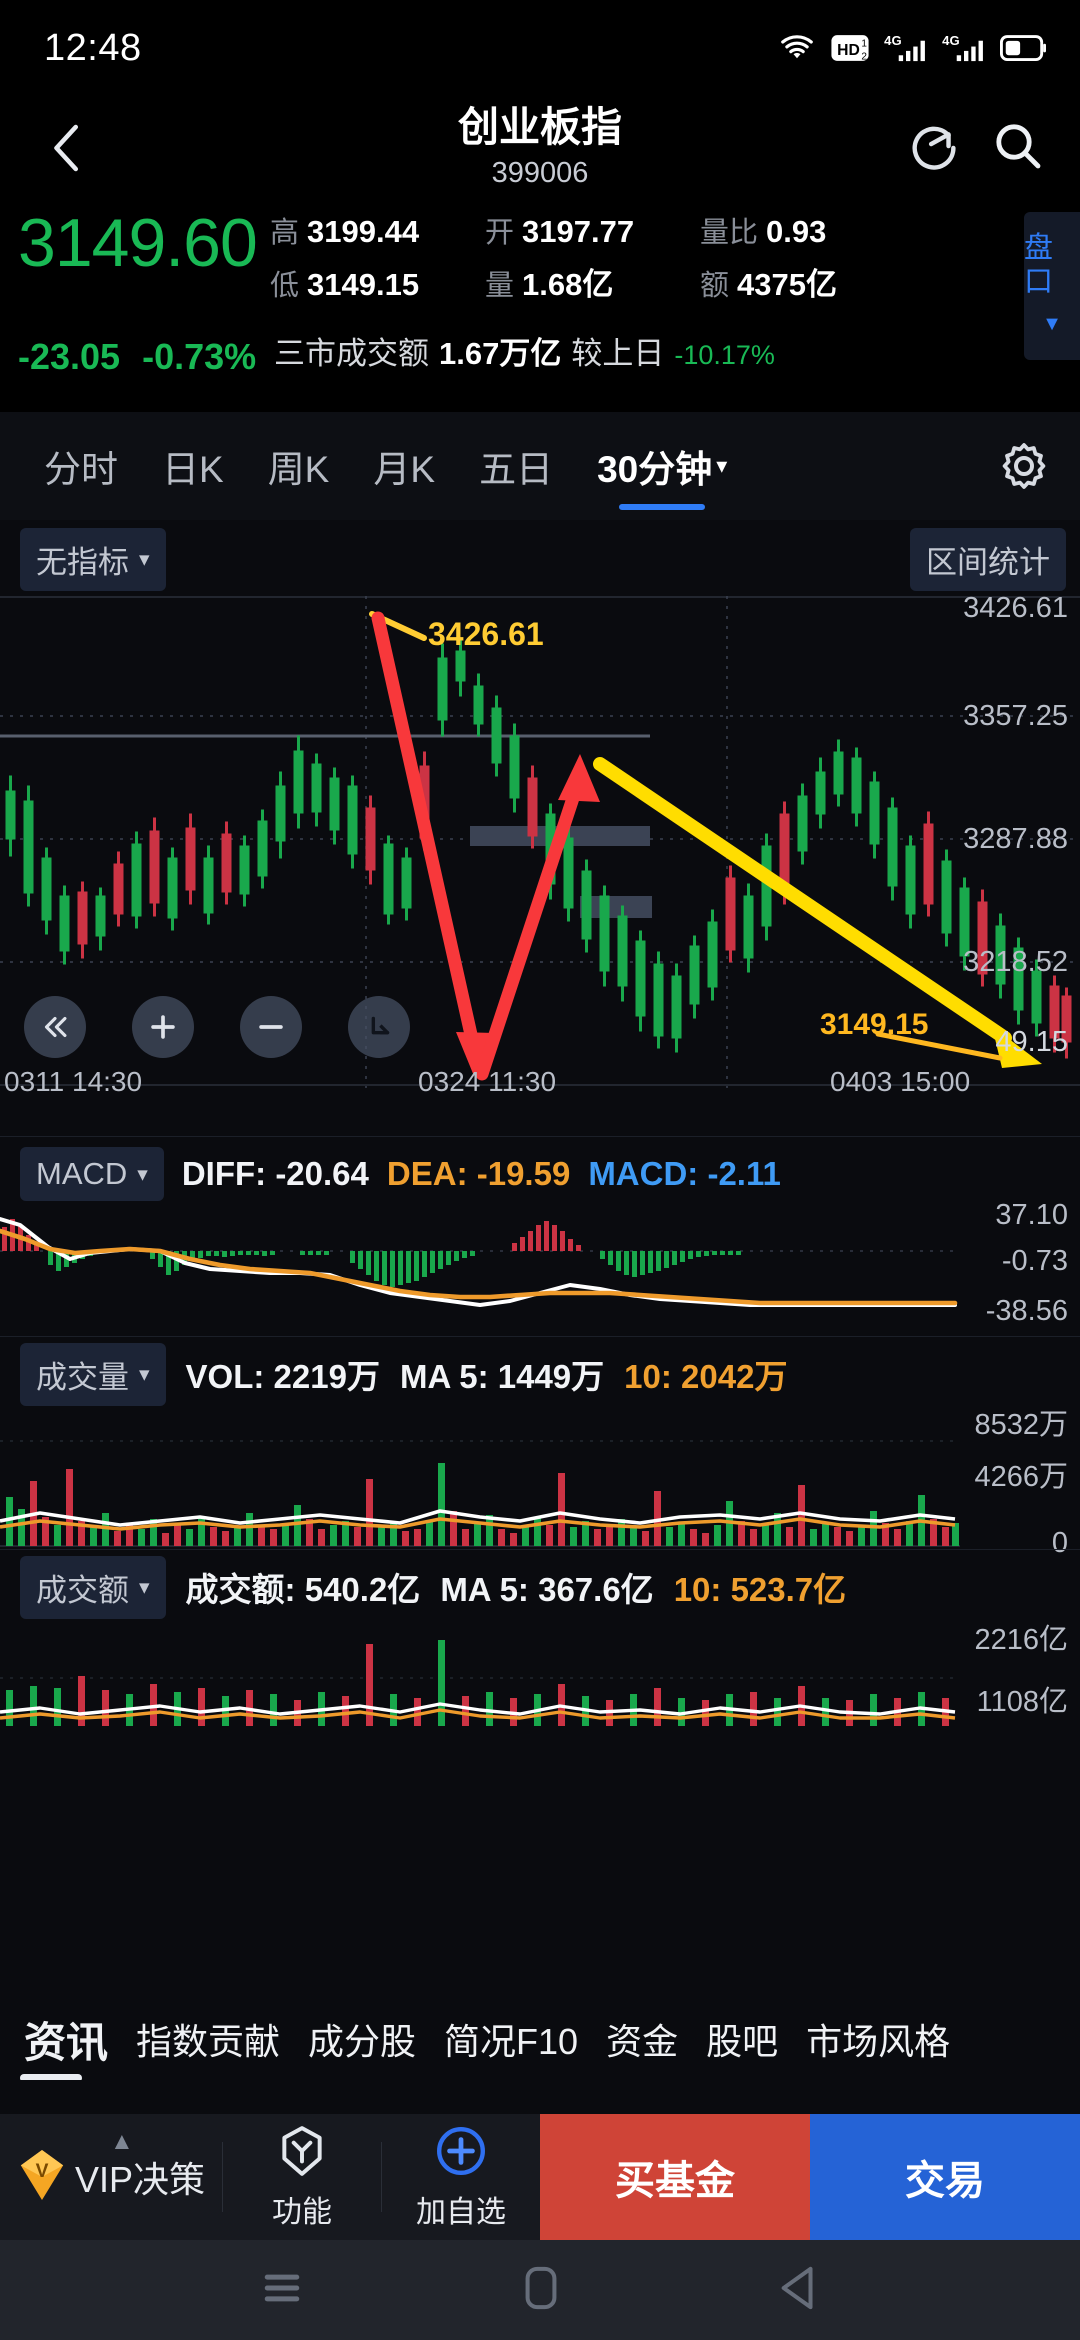 The width and height of the screenshot is (1080, 2340). Describe the element at coordinates (540, 1447) in the screenshot. I see `volume-panel: 成交量 ▾ VOL: 2219万 MA 5: 1449万 10: 2042万` at that location.